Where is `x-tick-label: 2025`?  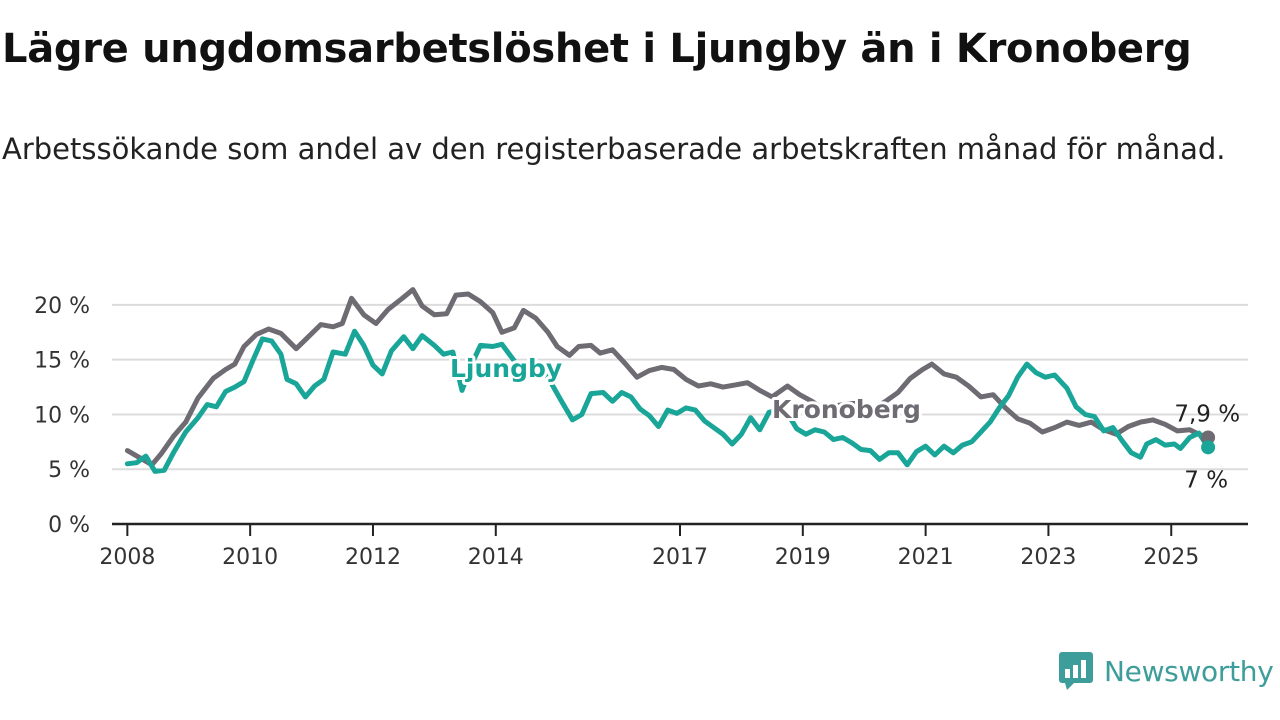 x-tick-label: 2025 is located at coordinates (1171, 557).